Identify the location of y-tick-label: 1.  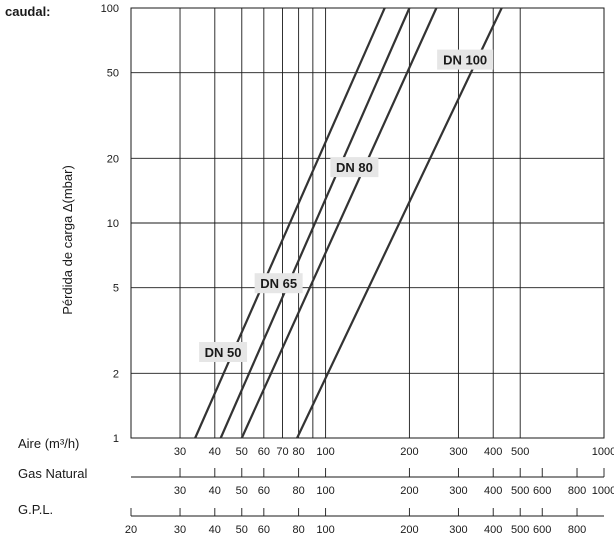
(116, 439).